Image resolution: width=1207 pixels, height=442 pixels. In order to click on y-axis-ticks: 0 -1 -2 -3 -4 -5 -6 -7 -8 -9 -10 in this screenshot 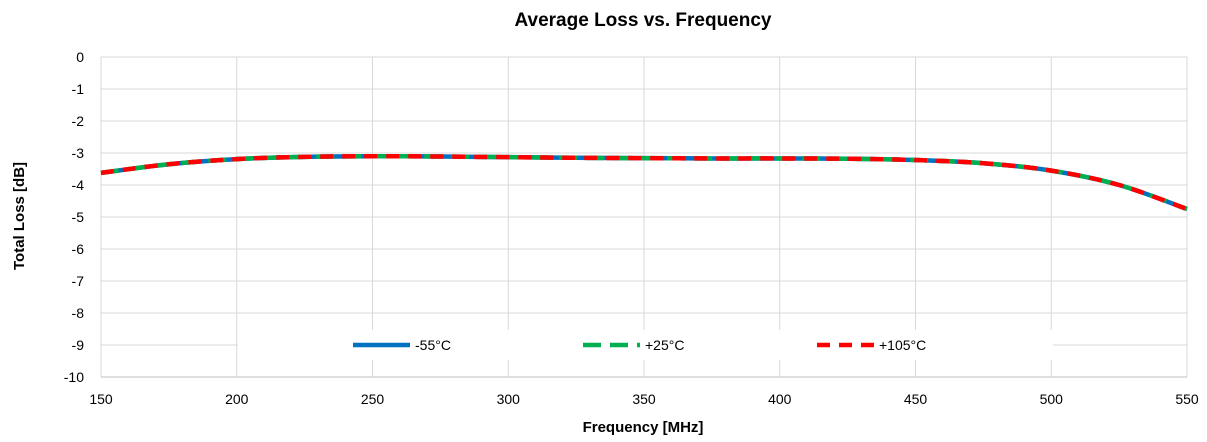, I will do `click(74, 217)`.